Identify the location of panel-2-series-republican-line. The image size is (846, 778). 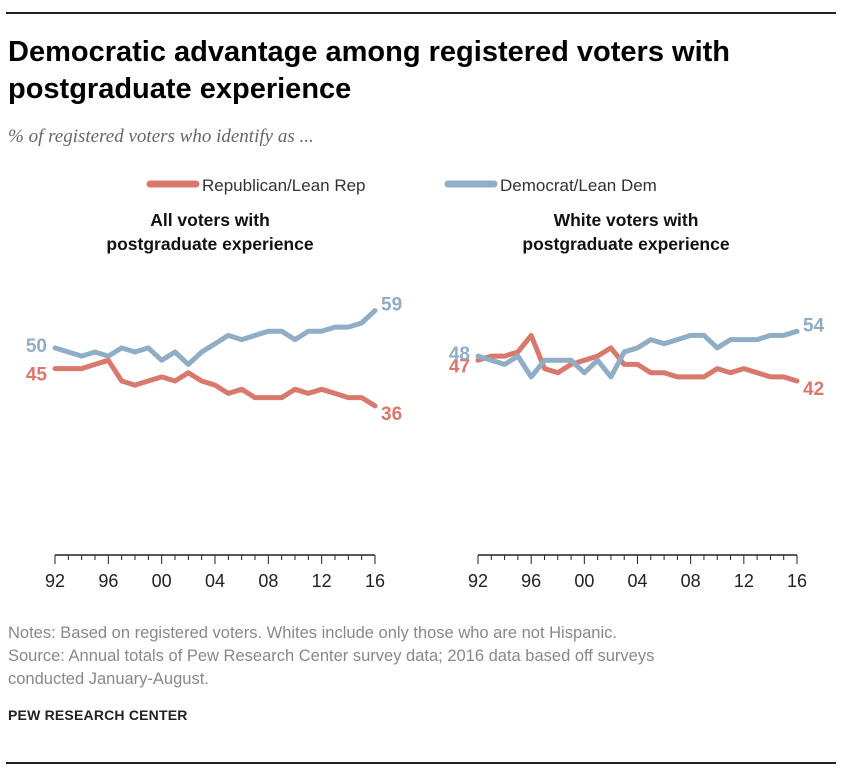
(637, 358).